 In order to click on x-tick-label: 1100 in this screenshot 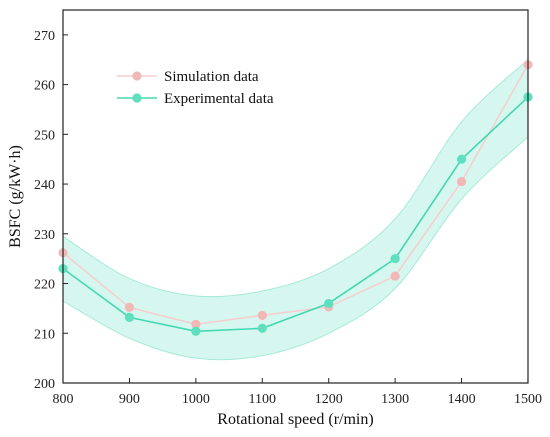, I will do `click(262, 399)`.